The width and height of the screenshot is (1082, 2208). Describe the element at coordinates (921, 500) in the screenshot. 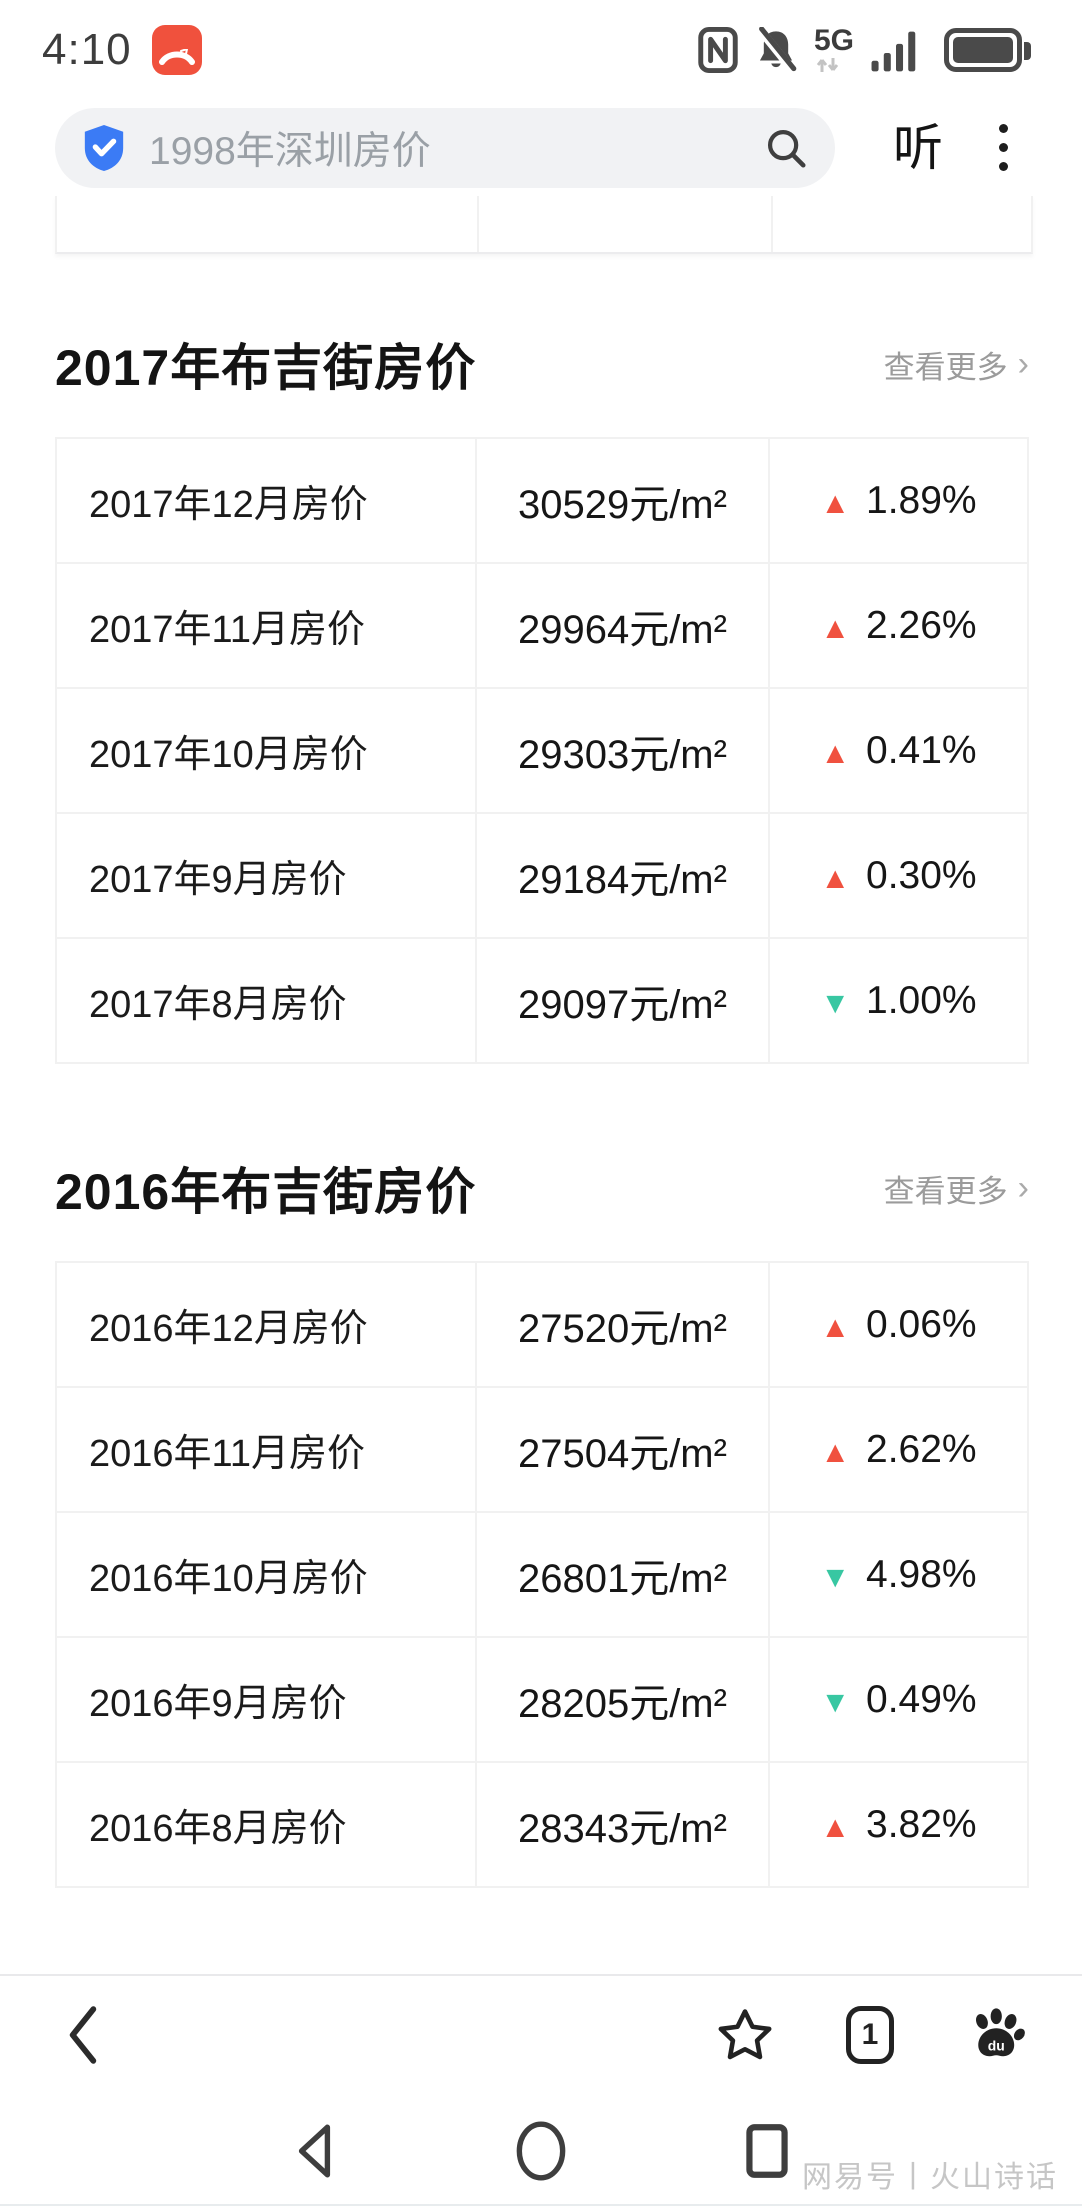

I see `row-change-percent: 1.89%` at that location.